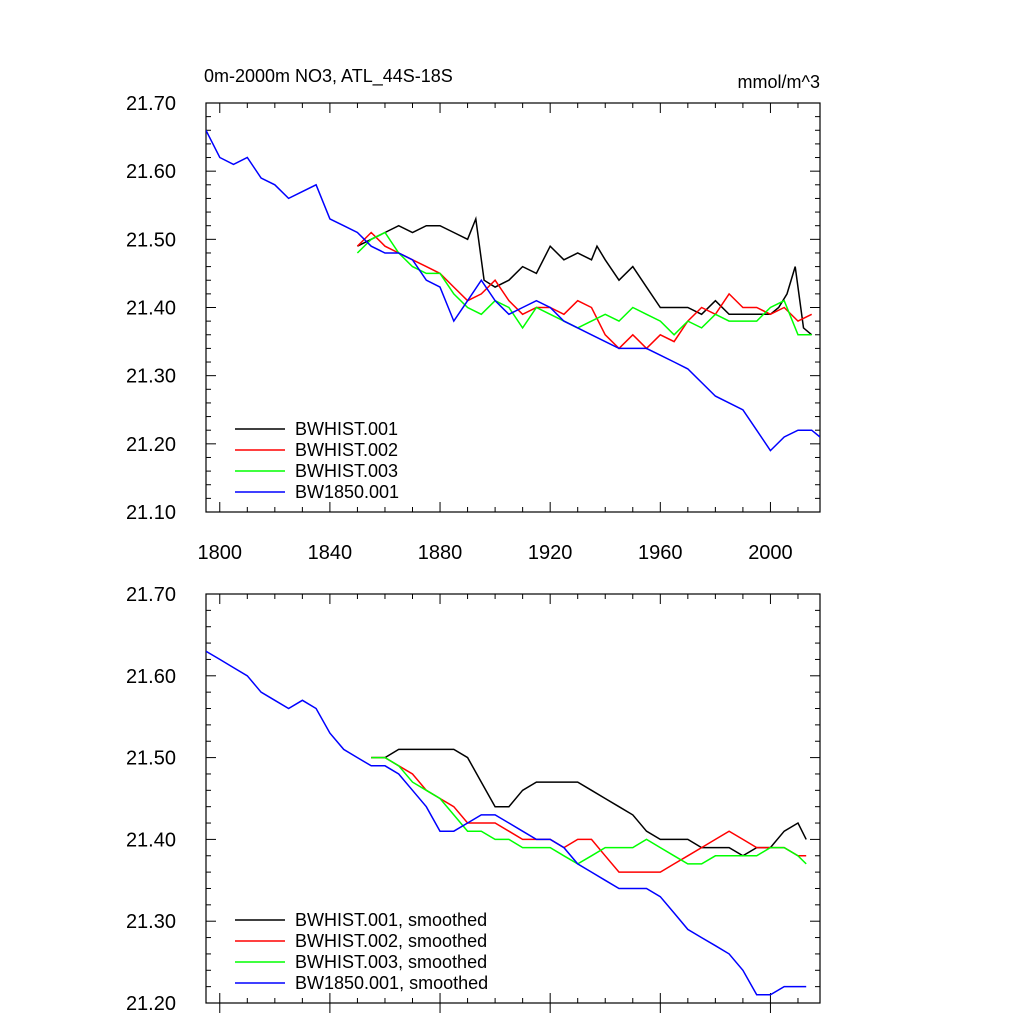 The height and width of the screenshot is (1024, 1024). I want to click on legend-label: BW1850.001, smoothed, so click(391, 983).